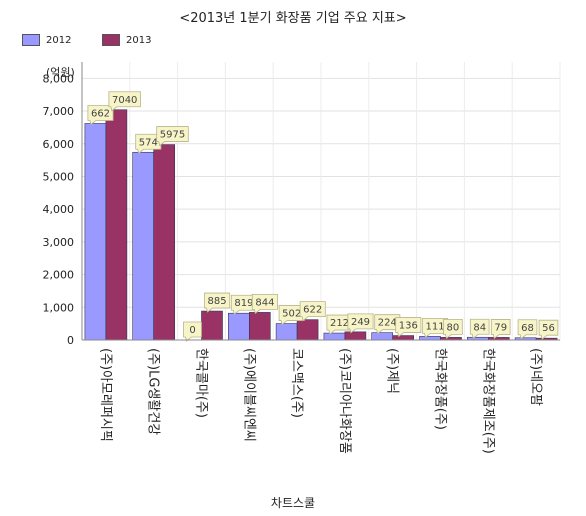 This screenshot has width=586, height=516. What do you see at coordinates (100, 113) in the screenshot?
I see `data-label-text: 662` at bounding box center [100, 113].